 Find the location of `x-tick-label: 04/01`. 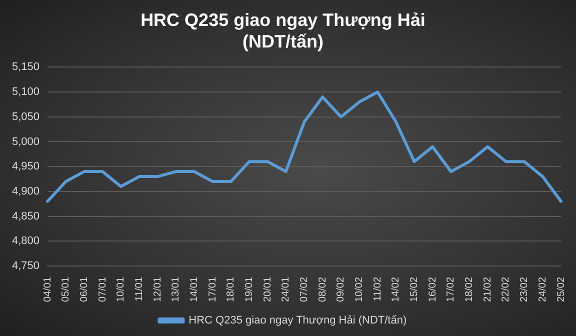

x-tick-label: 04/01 is located at coordinates (48, 289).